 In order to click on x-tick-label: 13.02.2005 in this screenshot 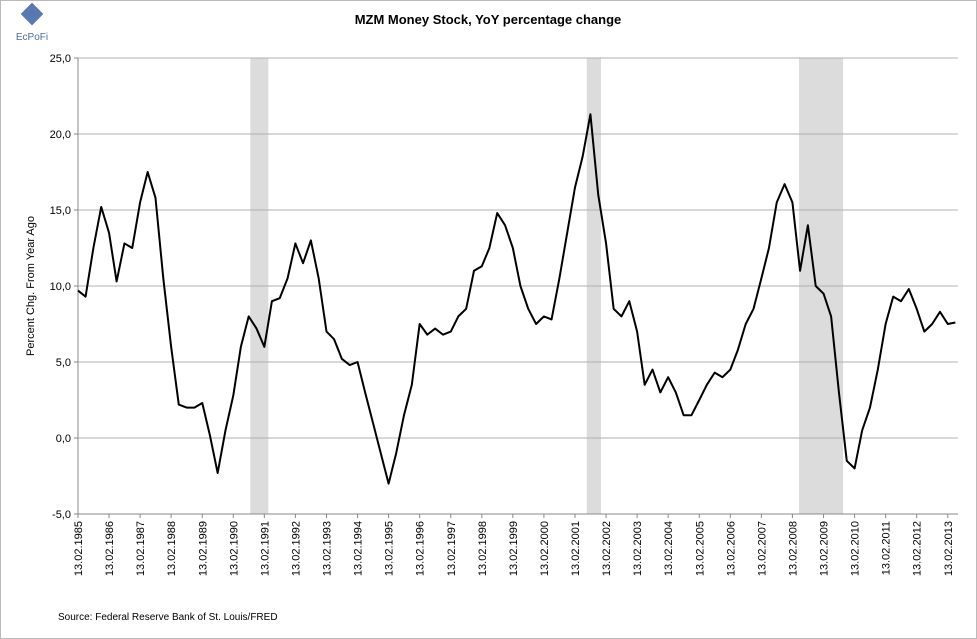, I will do `click(700, 548)`.